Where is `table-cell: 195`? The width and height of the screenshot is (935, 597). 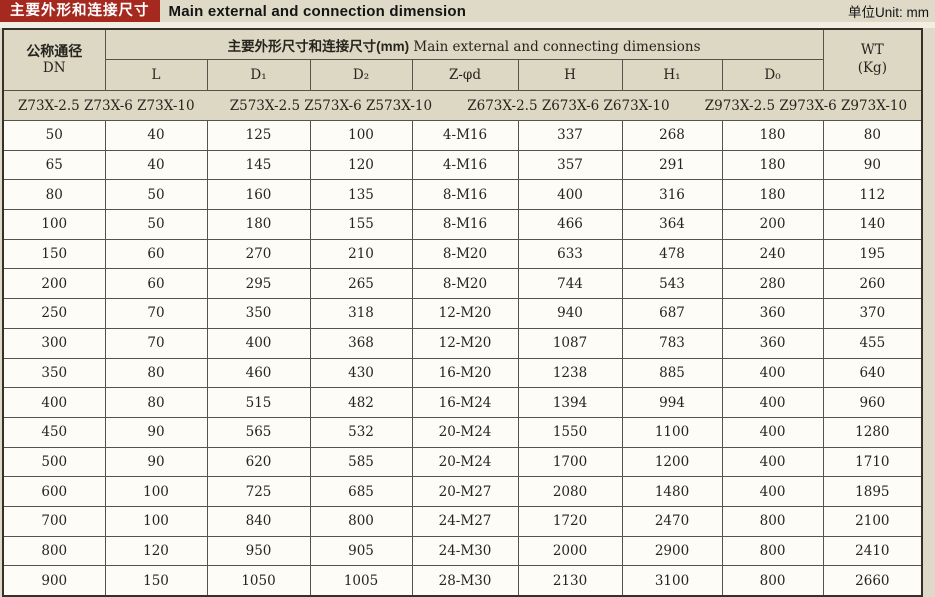 table-cell: 195 is located at coordinates (872, 254).